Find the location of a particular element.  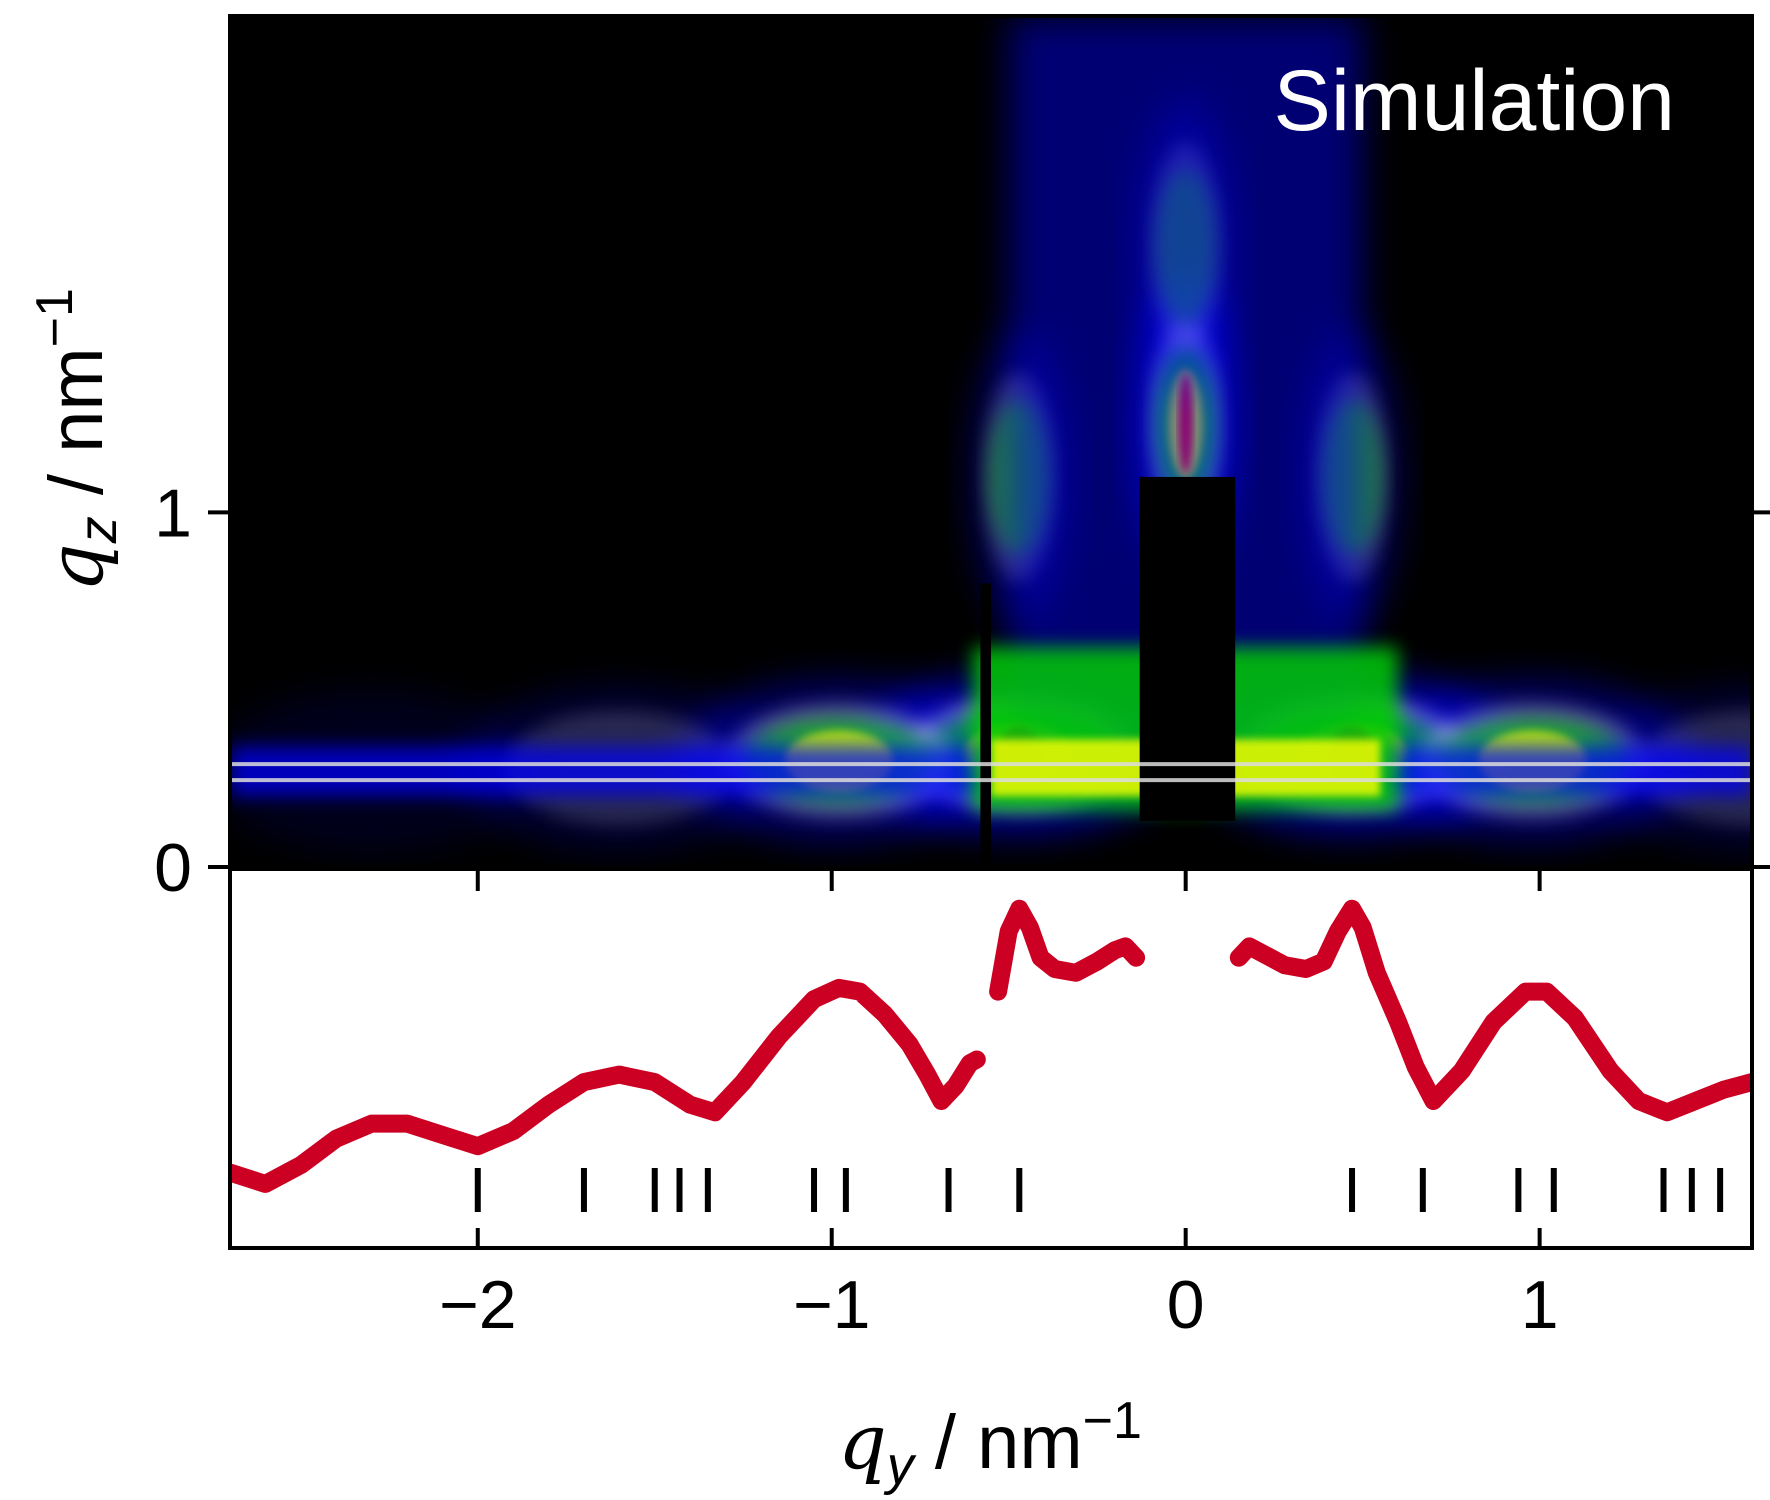

x-axis-label-sup: −1 is located at coordinates (1112, 1421).